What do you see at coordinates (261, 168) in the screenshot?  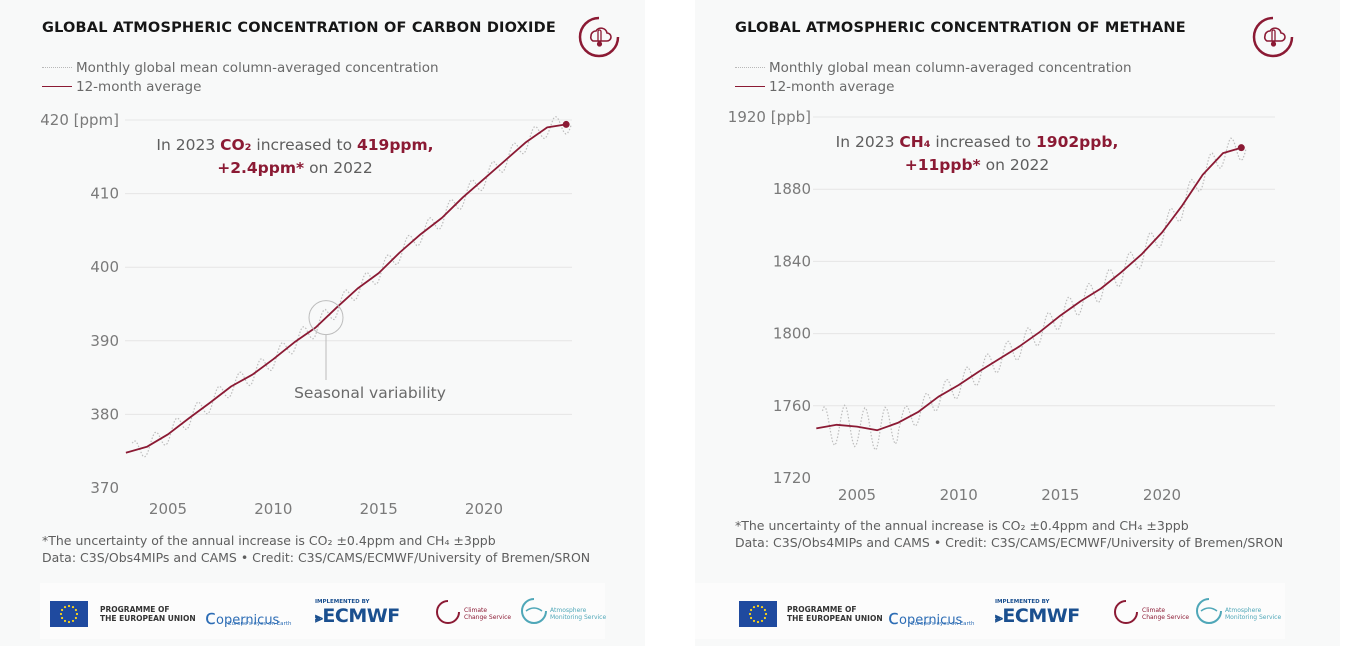 I see `annot-increase: +2.4ppm*` at bounding box center [261, 168].